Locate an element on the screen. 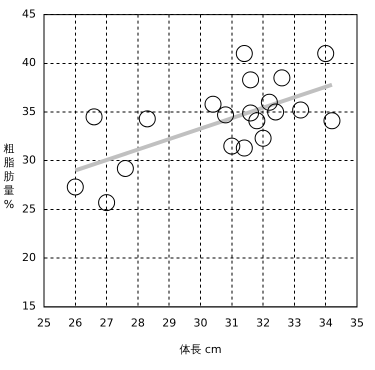 The image size is (375, 370). x-tick-label: 34 is located at coordinates (325, 323).